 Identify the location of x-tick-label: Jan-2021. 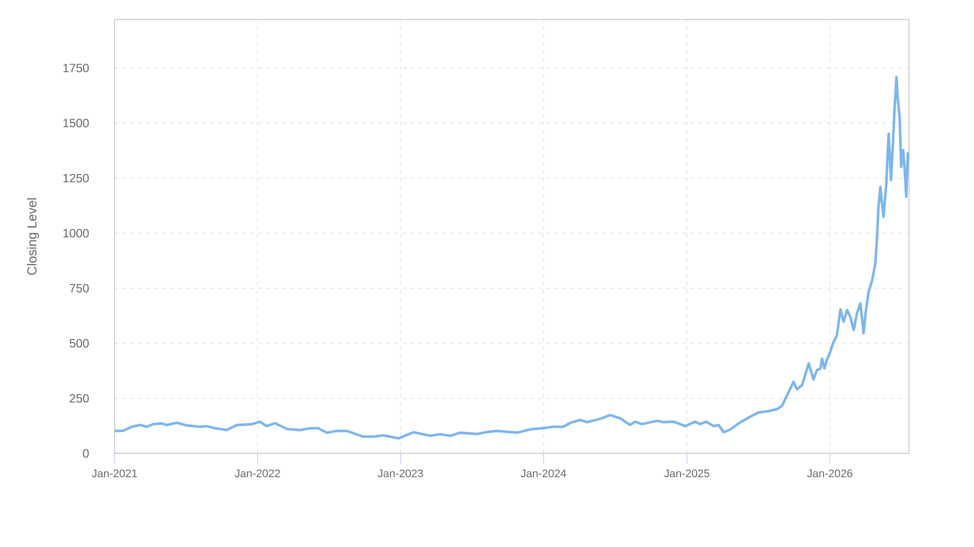
(114, 473).